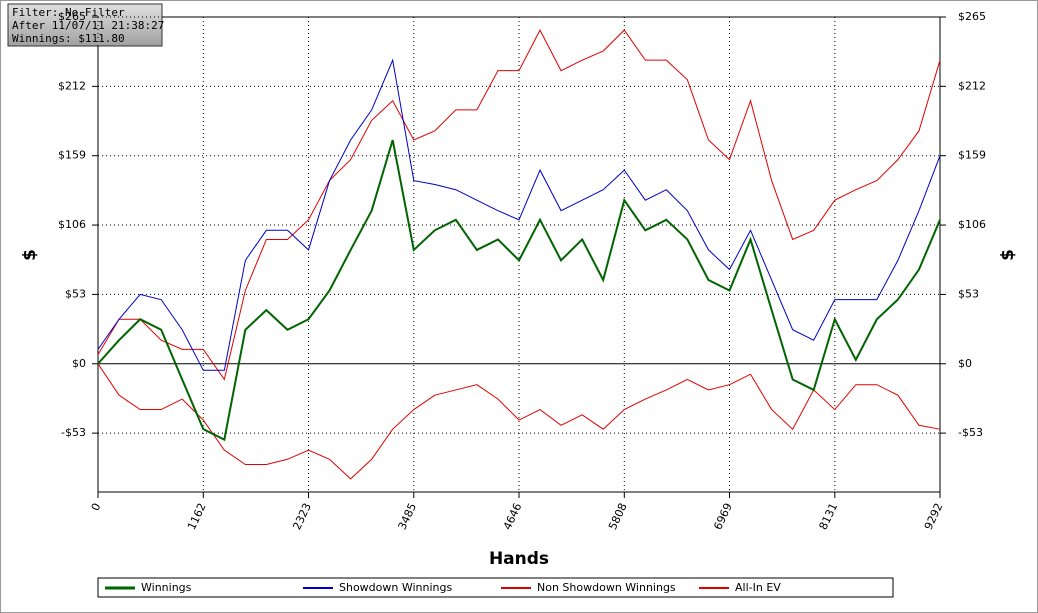  What do you see at coordinates (75, 293) in the screenshot?
I see `y-tick-label: $53` at bounding box center [75, 293].